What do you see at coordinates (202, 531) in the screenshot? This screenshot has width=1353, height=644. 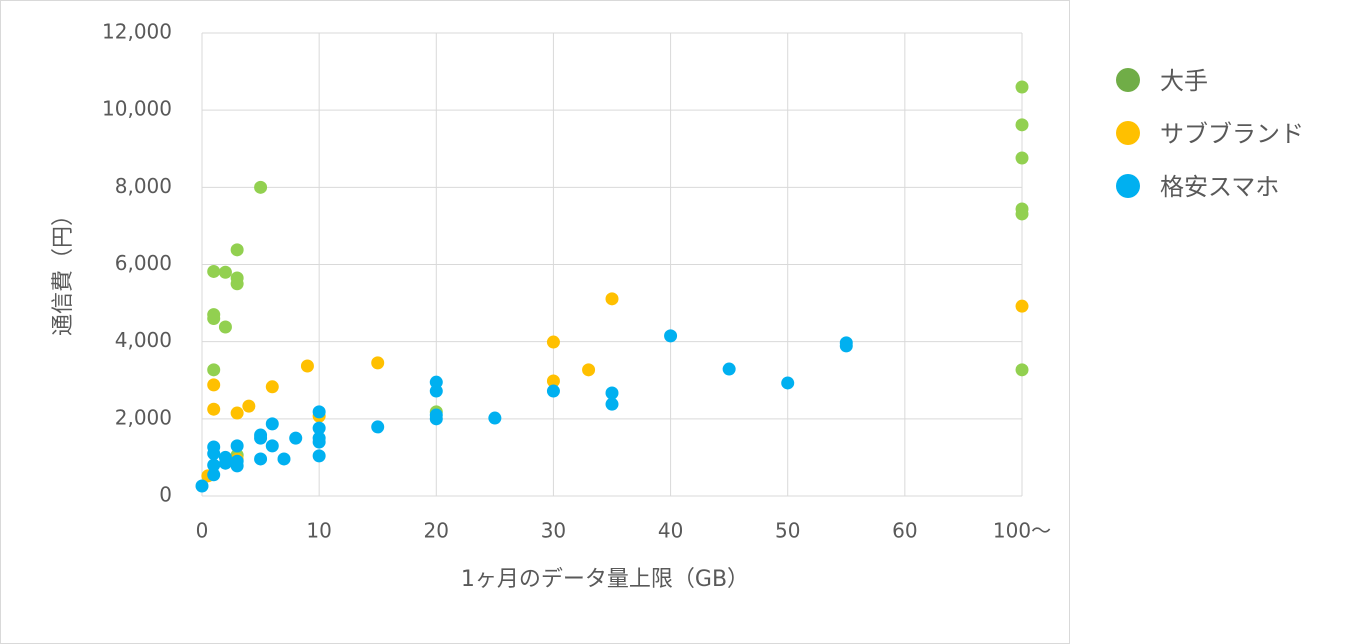 I see `x-tick-label: 0` at bounding box center [202, 531].